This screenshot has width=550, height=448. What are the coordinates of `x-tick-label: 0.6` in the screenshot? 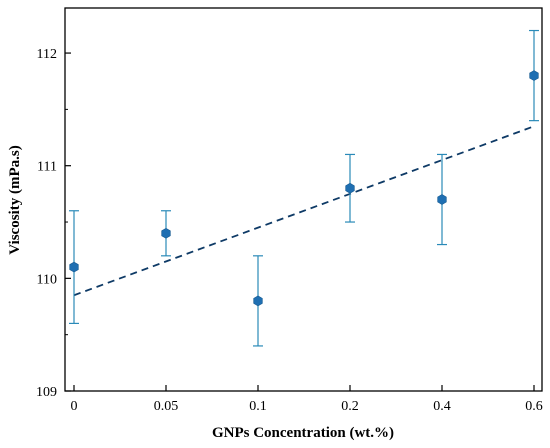 It's located at (534, 406).